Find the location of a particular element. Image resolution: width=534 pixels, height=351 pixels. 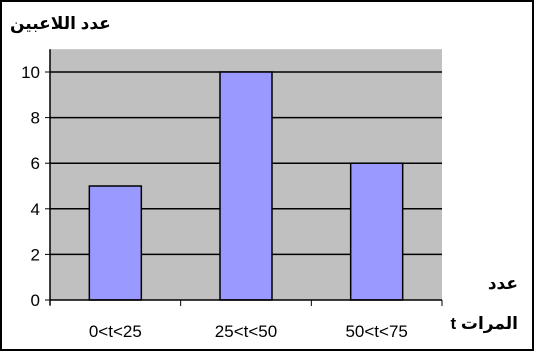

x-tick-label-1: 25<t<50 is located at coordinates (246, 331).